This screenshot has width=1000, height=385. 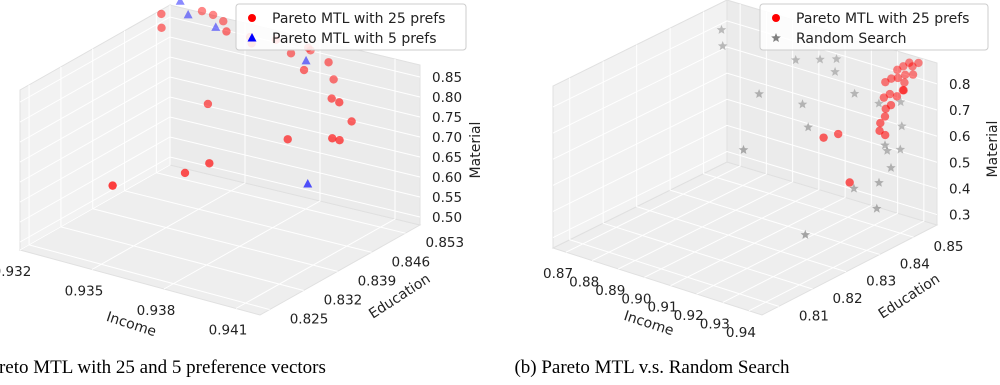 I want to click on legend-label: Random Search, so click(x=851, y=39).